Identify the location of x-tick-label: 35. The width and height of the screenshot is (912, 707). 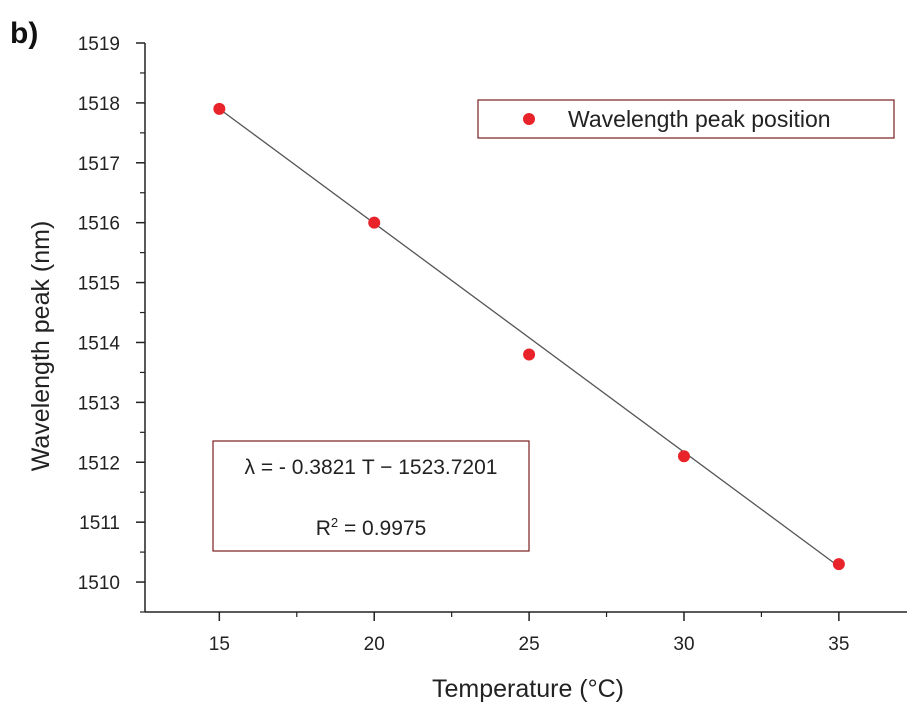
(838, 644).